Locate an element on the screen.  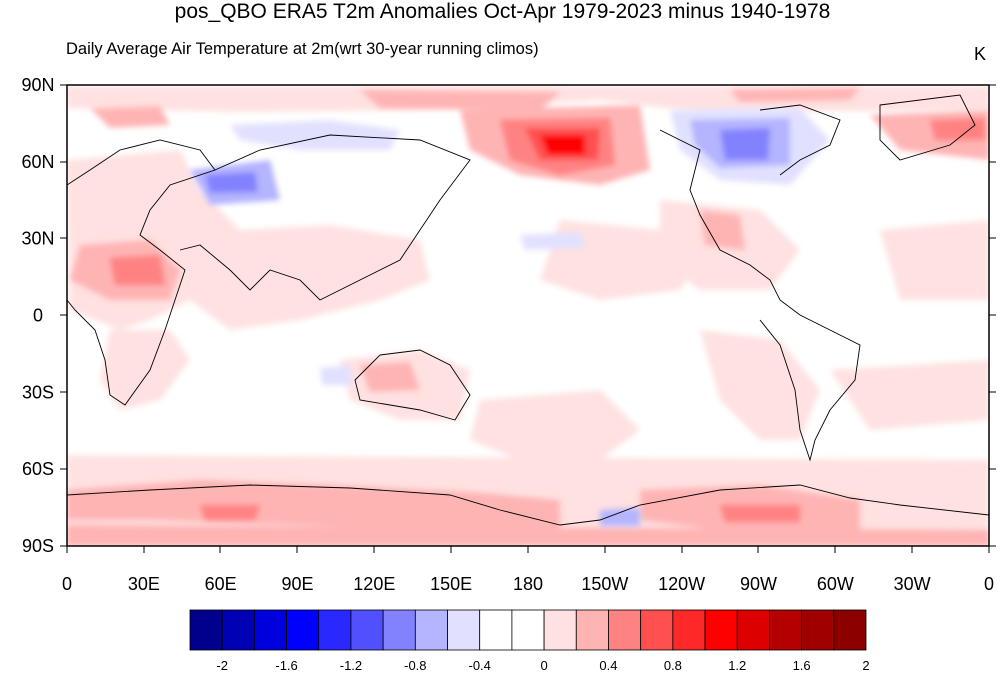
lon-label: 90W is located at coordinates (758, 584).